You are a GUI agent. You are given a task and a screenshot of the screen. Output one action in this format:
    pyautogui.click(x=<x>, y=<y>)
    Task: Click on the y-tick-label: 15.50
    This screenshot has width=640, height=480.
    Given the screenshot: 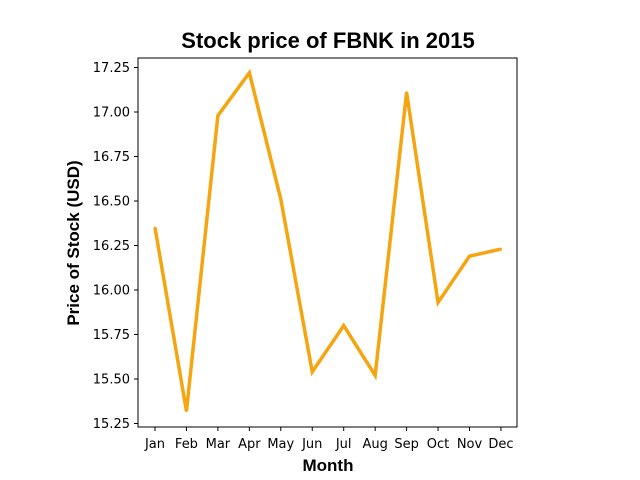 What is the action you would take?
    pyautogui.click(x=111, y=380)
    